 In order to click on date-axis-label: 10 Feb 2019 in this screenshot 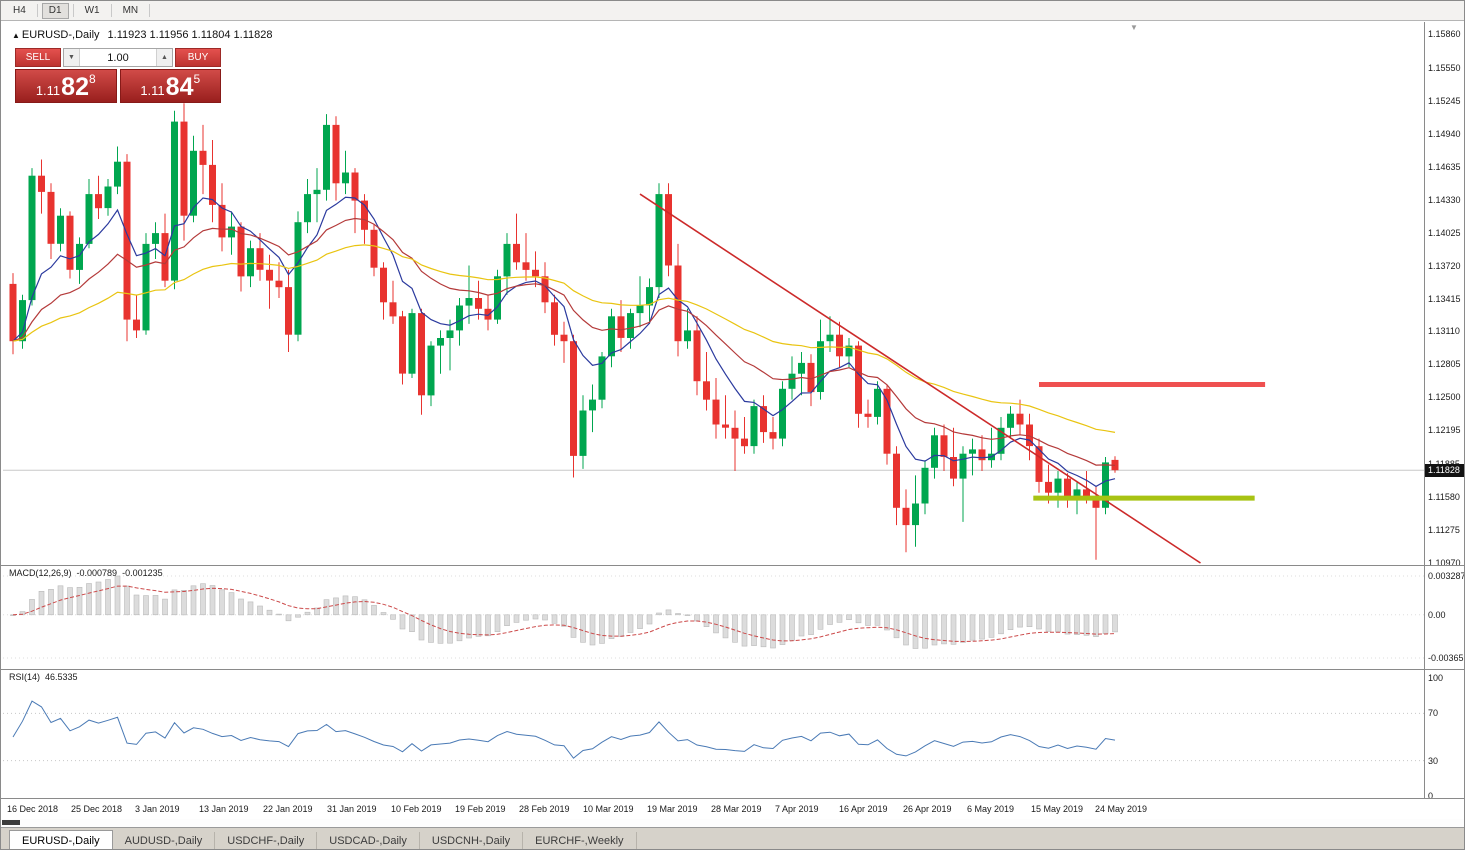, I will do `click(416, 809)`.